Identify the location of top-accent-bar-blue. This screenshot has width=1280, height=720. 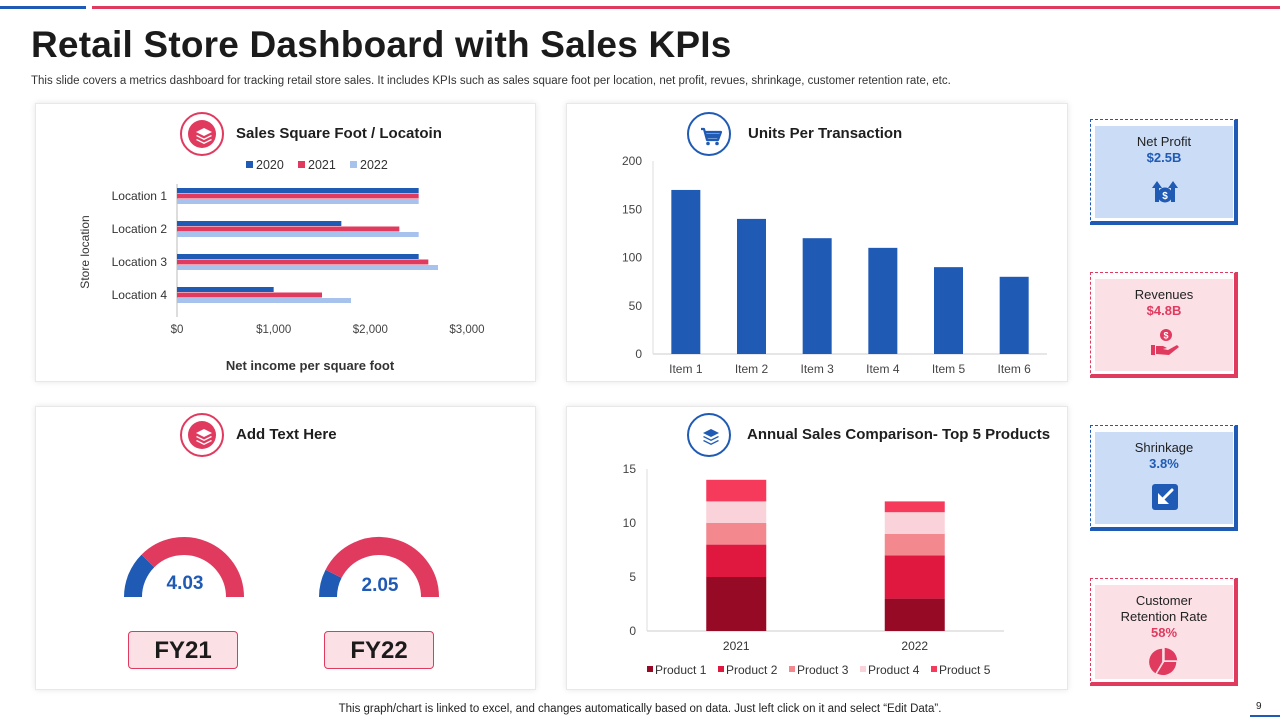
(43, 7).